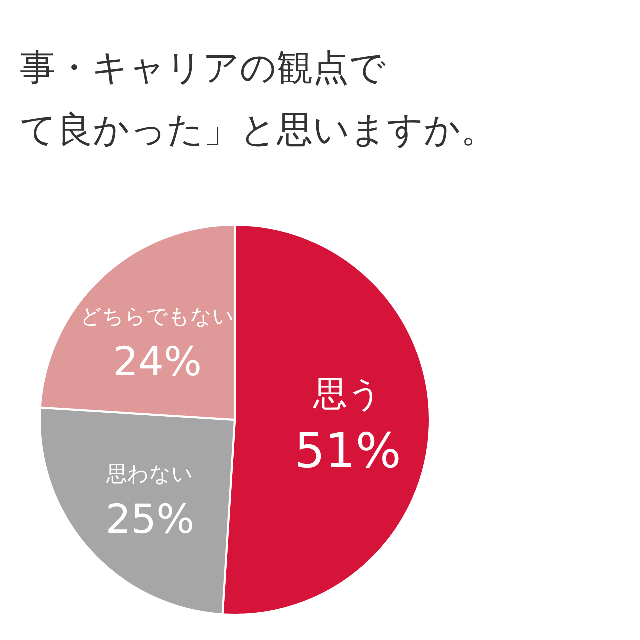  Describe the element at coordinates (347, 394) in the screenshot. I see `slice-label: 思う` at that location.